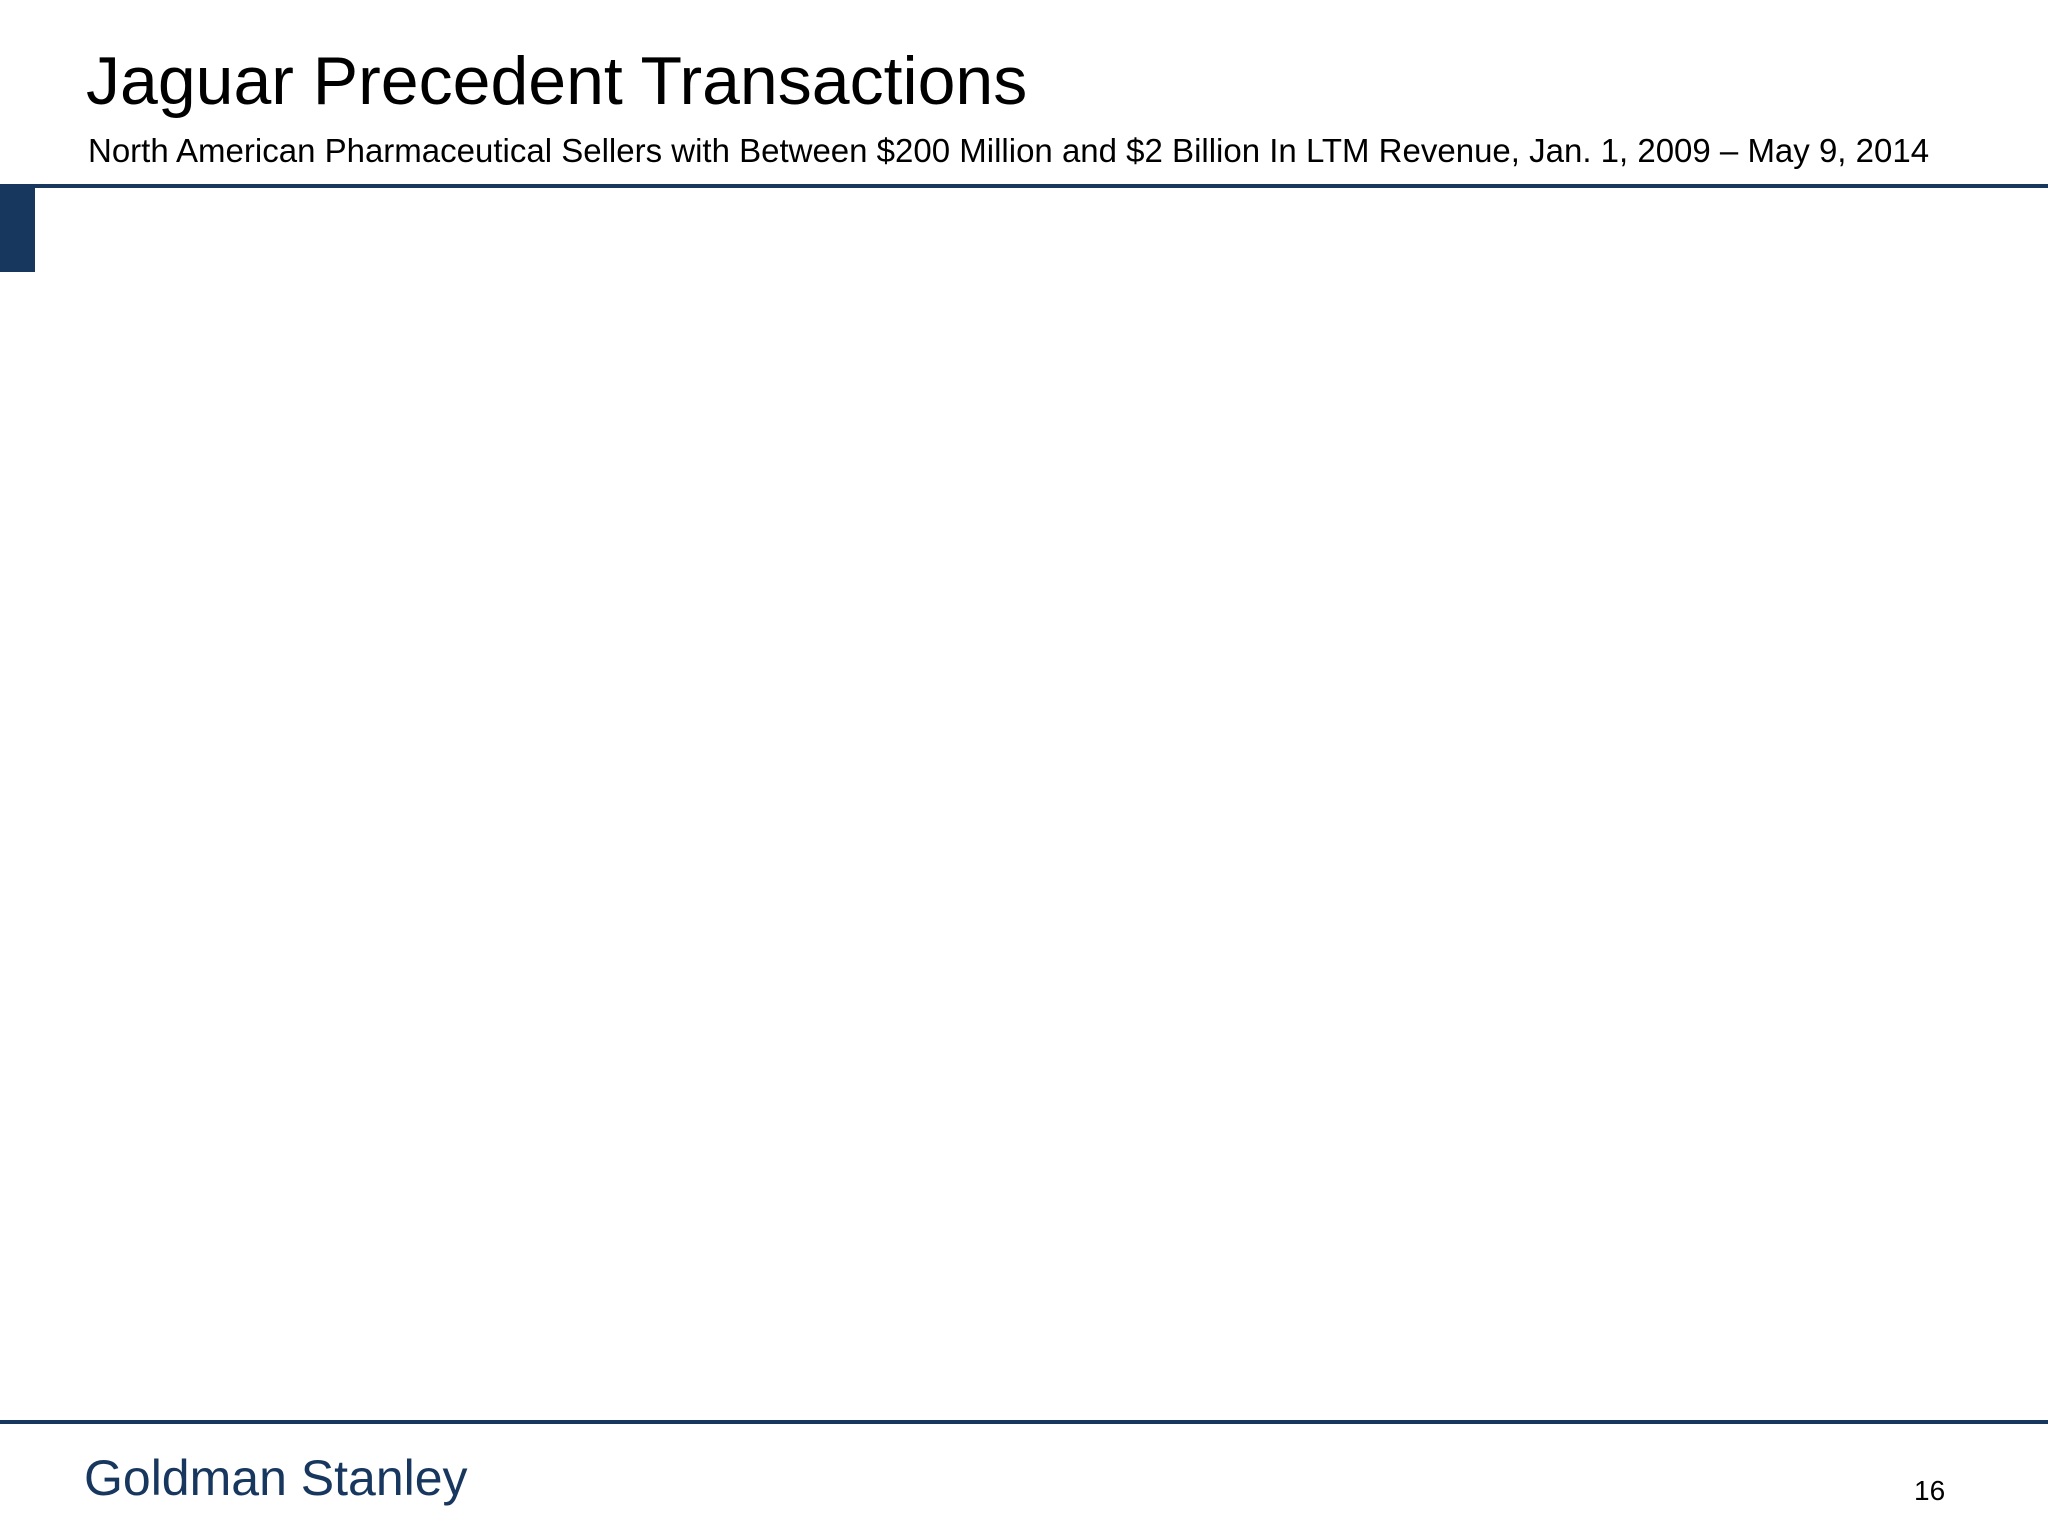 This screenshot has height=1536, width=2048. Describe the element at coordinates (1930, 1490) in the screenshot. I see `page-number: 16` at that location.